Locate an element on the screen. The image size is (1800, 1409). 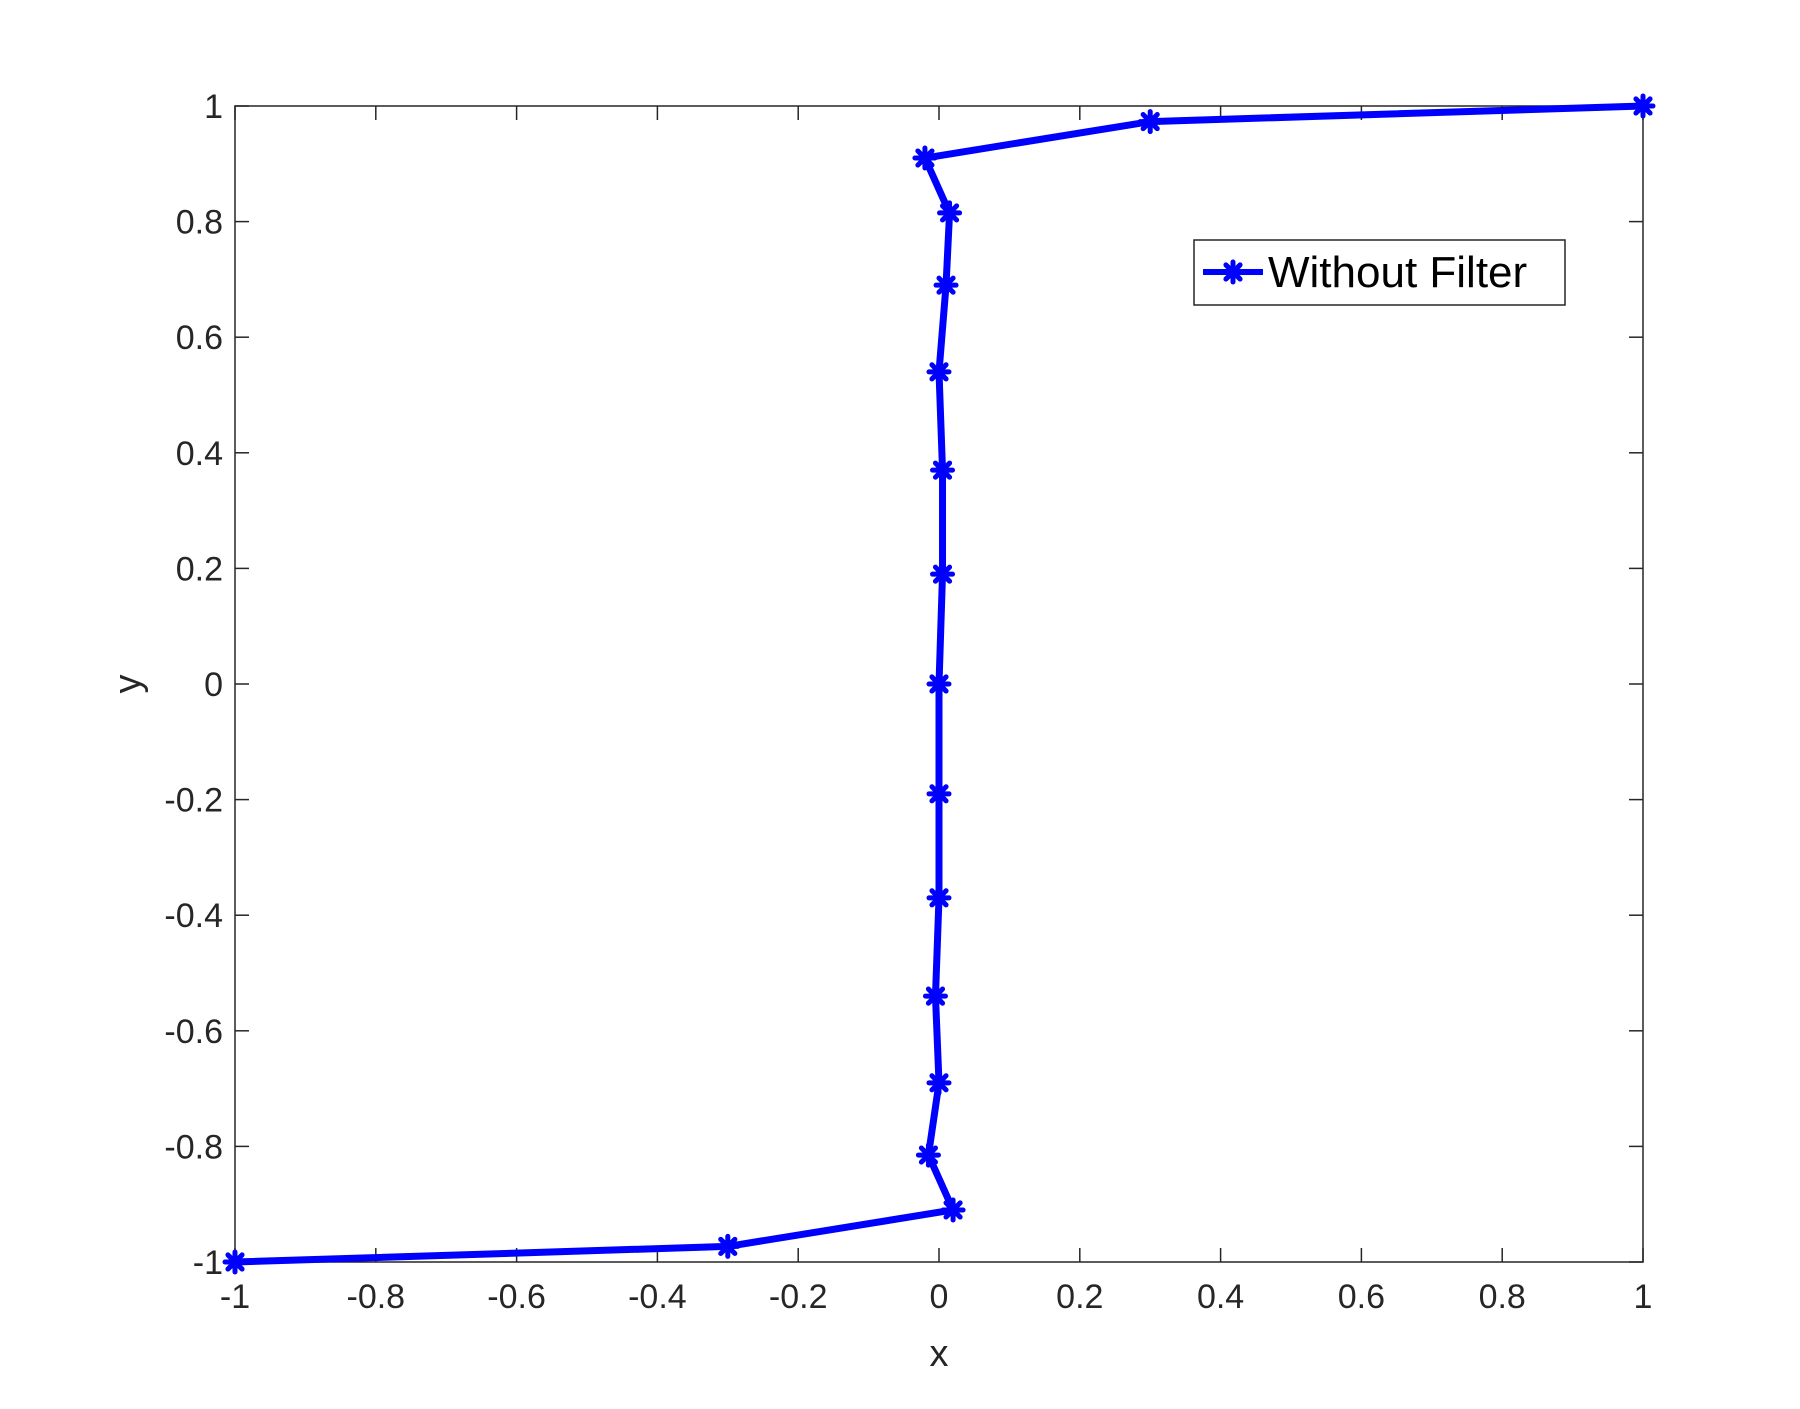
y-tick-label: 0.8 is located at coordinates (199, 223).